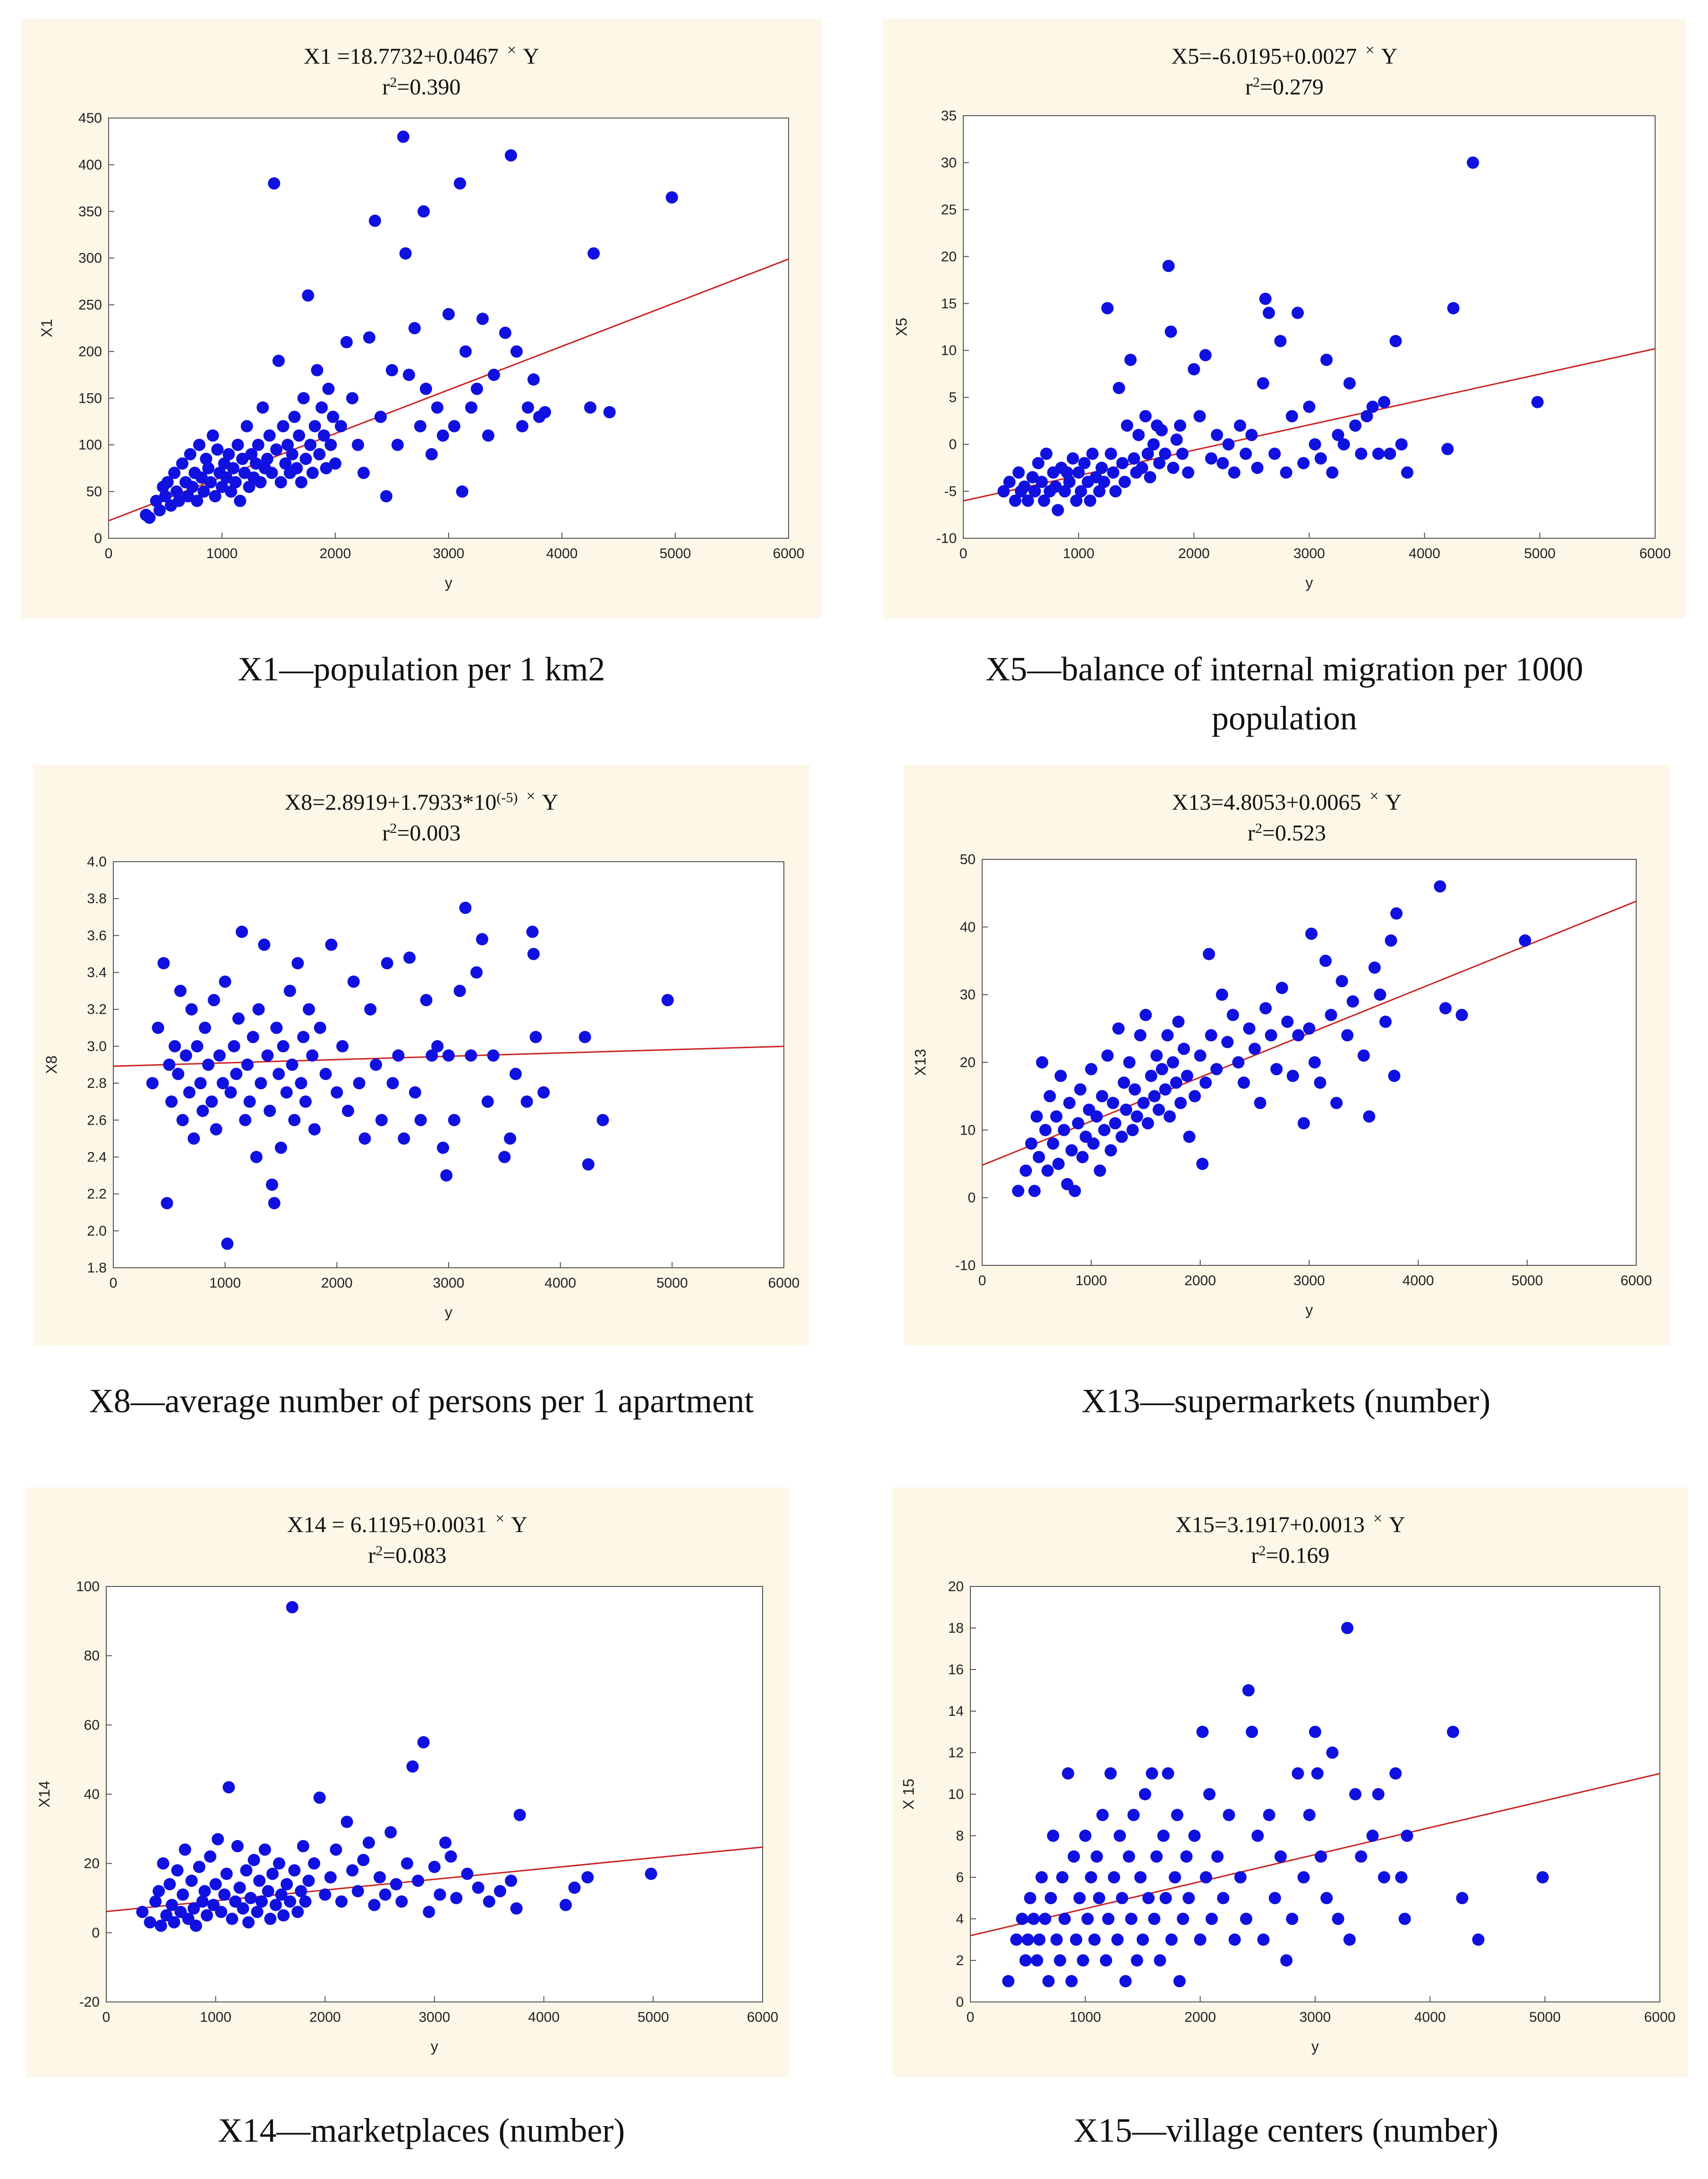 The height and width of the screenshot is (2179, 1708). Describe the element at coordinates (956, 1753) in the screenshot. I see `y-tick-label: 12` at that location.